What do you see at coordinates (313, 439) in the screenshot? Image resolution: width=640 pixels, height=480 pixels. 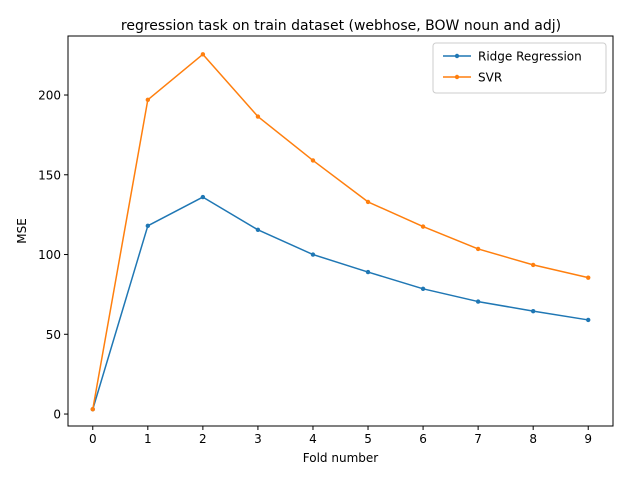 I see `x-tick-label: 4` at bounding box center [313, 439].